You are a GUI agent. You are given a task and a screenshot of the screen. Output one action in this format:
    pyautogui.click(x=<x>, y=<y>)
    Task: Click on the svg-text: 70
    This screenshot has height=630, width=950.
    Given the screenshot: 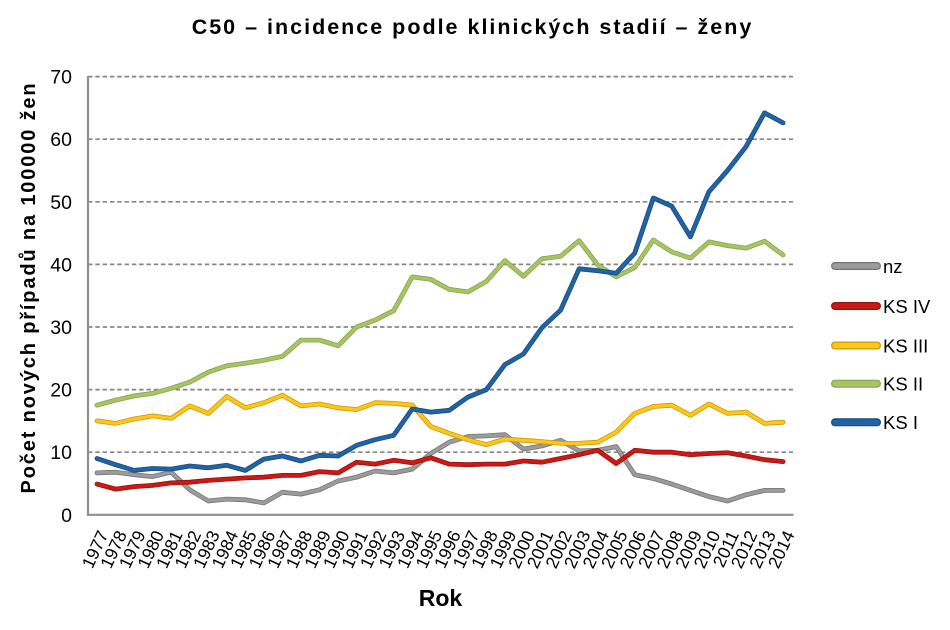 What is the action you would take?
    pyautogui.click(x=61, y=78)
    